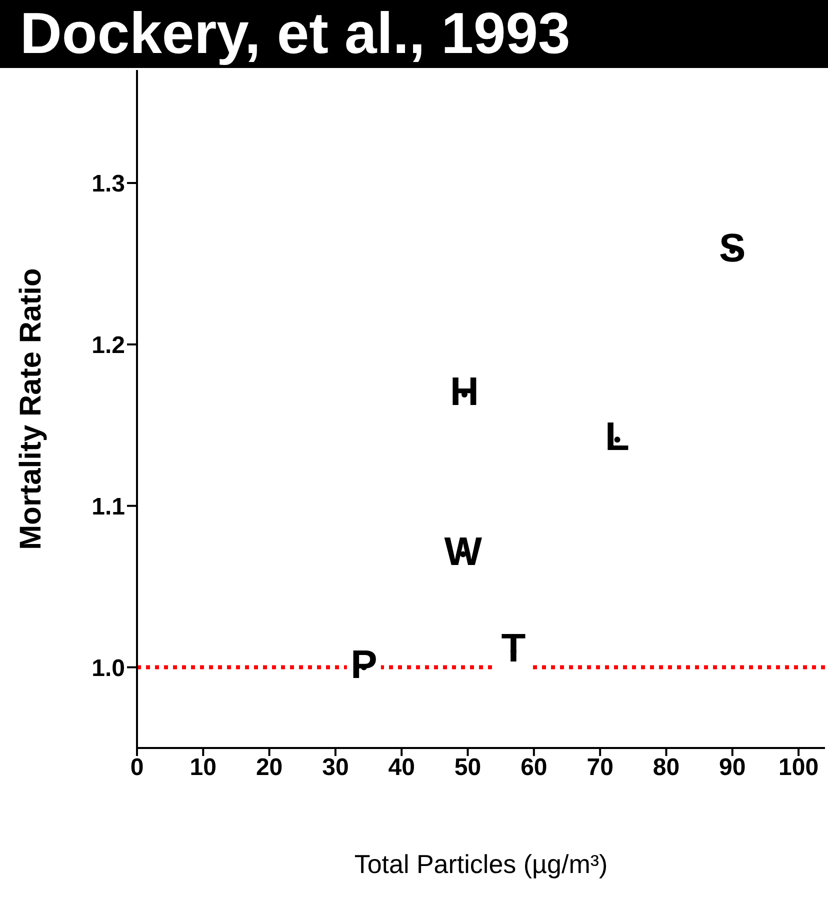  What do you see at coordinates (108, 506) in the screenshot?
I see `y-tick-label: 1.1` at bounding box center [108, 506].